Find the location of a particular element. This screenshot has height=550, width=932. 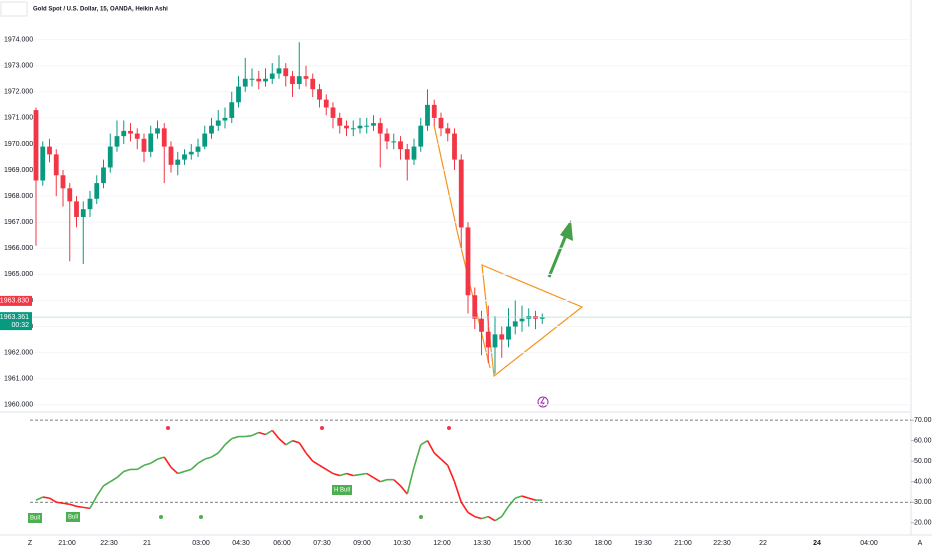

y-tick-label: 1972.000 is located at coordinates (18, 92).